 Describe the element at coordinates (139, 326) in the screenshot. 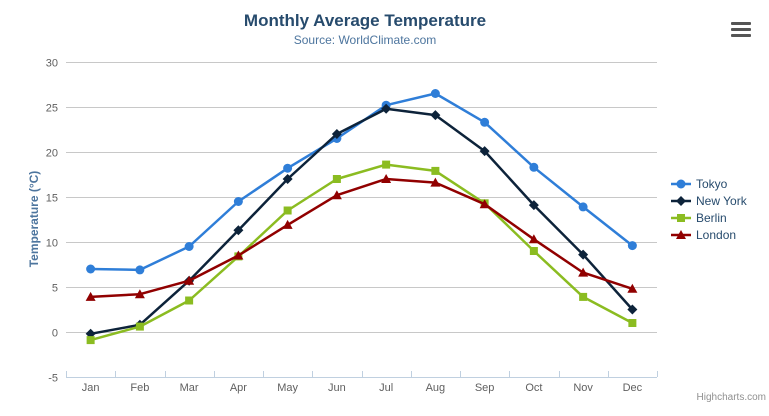

I see `point-berlin-feb` at that location.